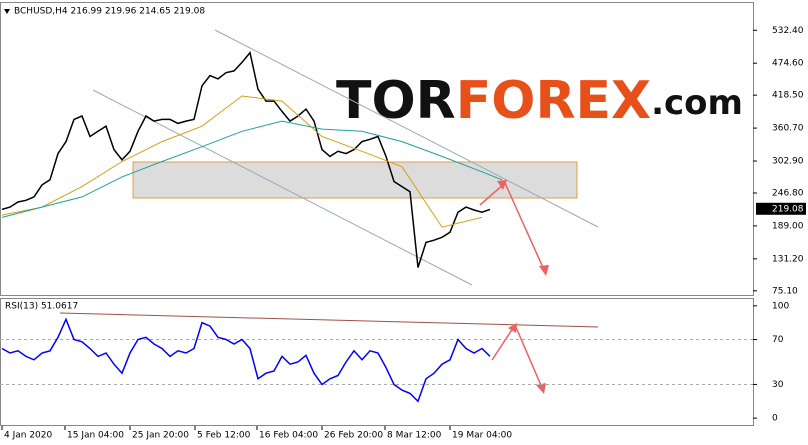 The height and width of the screenshot is (445, 808). What do you see at coordinates (553, 101) in the screenshot?
I see `watermark-part: FOREX` at bounding box center [553, 101].